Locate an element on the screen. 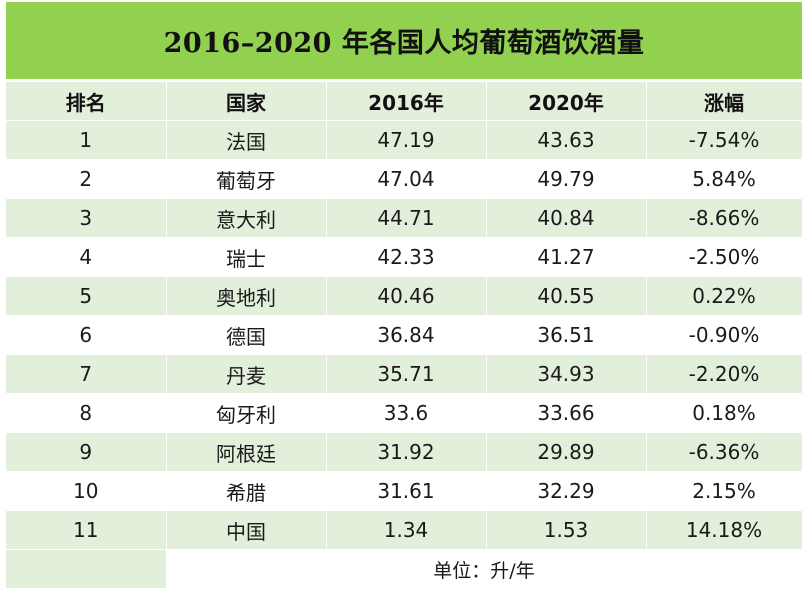  value-2020-cell: 34.93 is located at coordinates (566, 374).